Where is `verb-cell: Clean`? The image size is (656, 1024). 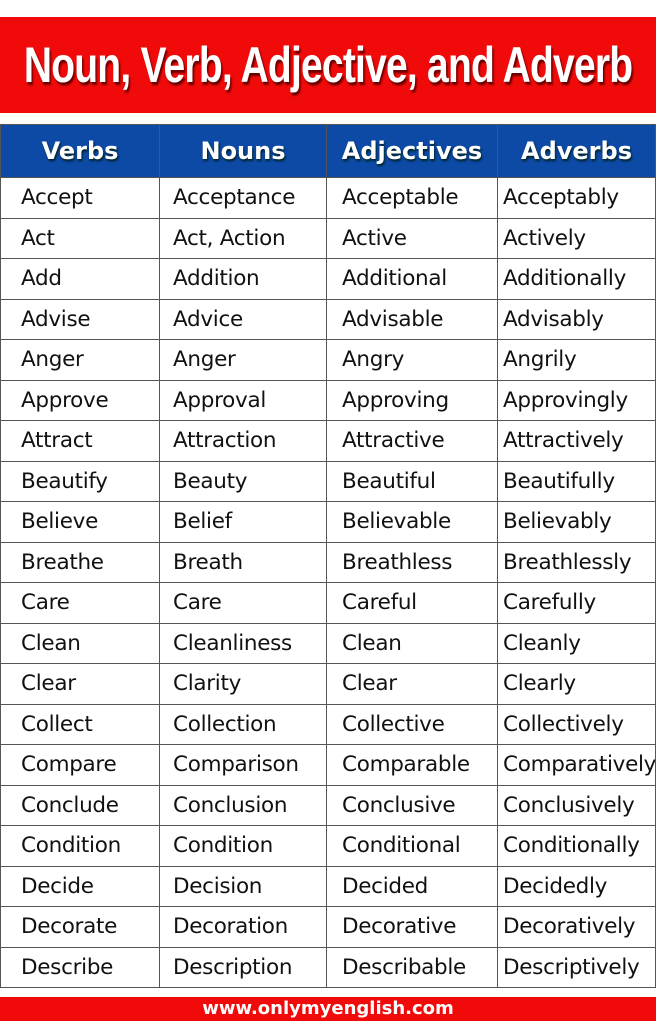 verb-cell: Clean is located at coordinates (80, 643).